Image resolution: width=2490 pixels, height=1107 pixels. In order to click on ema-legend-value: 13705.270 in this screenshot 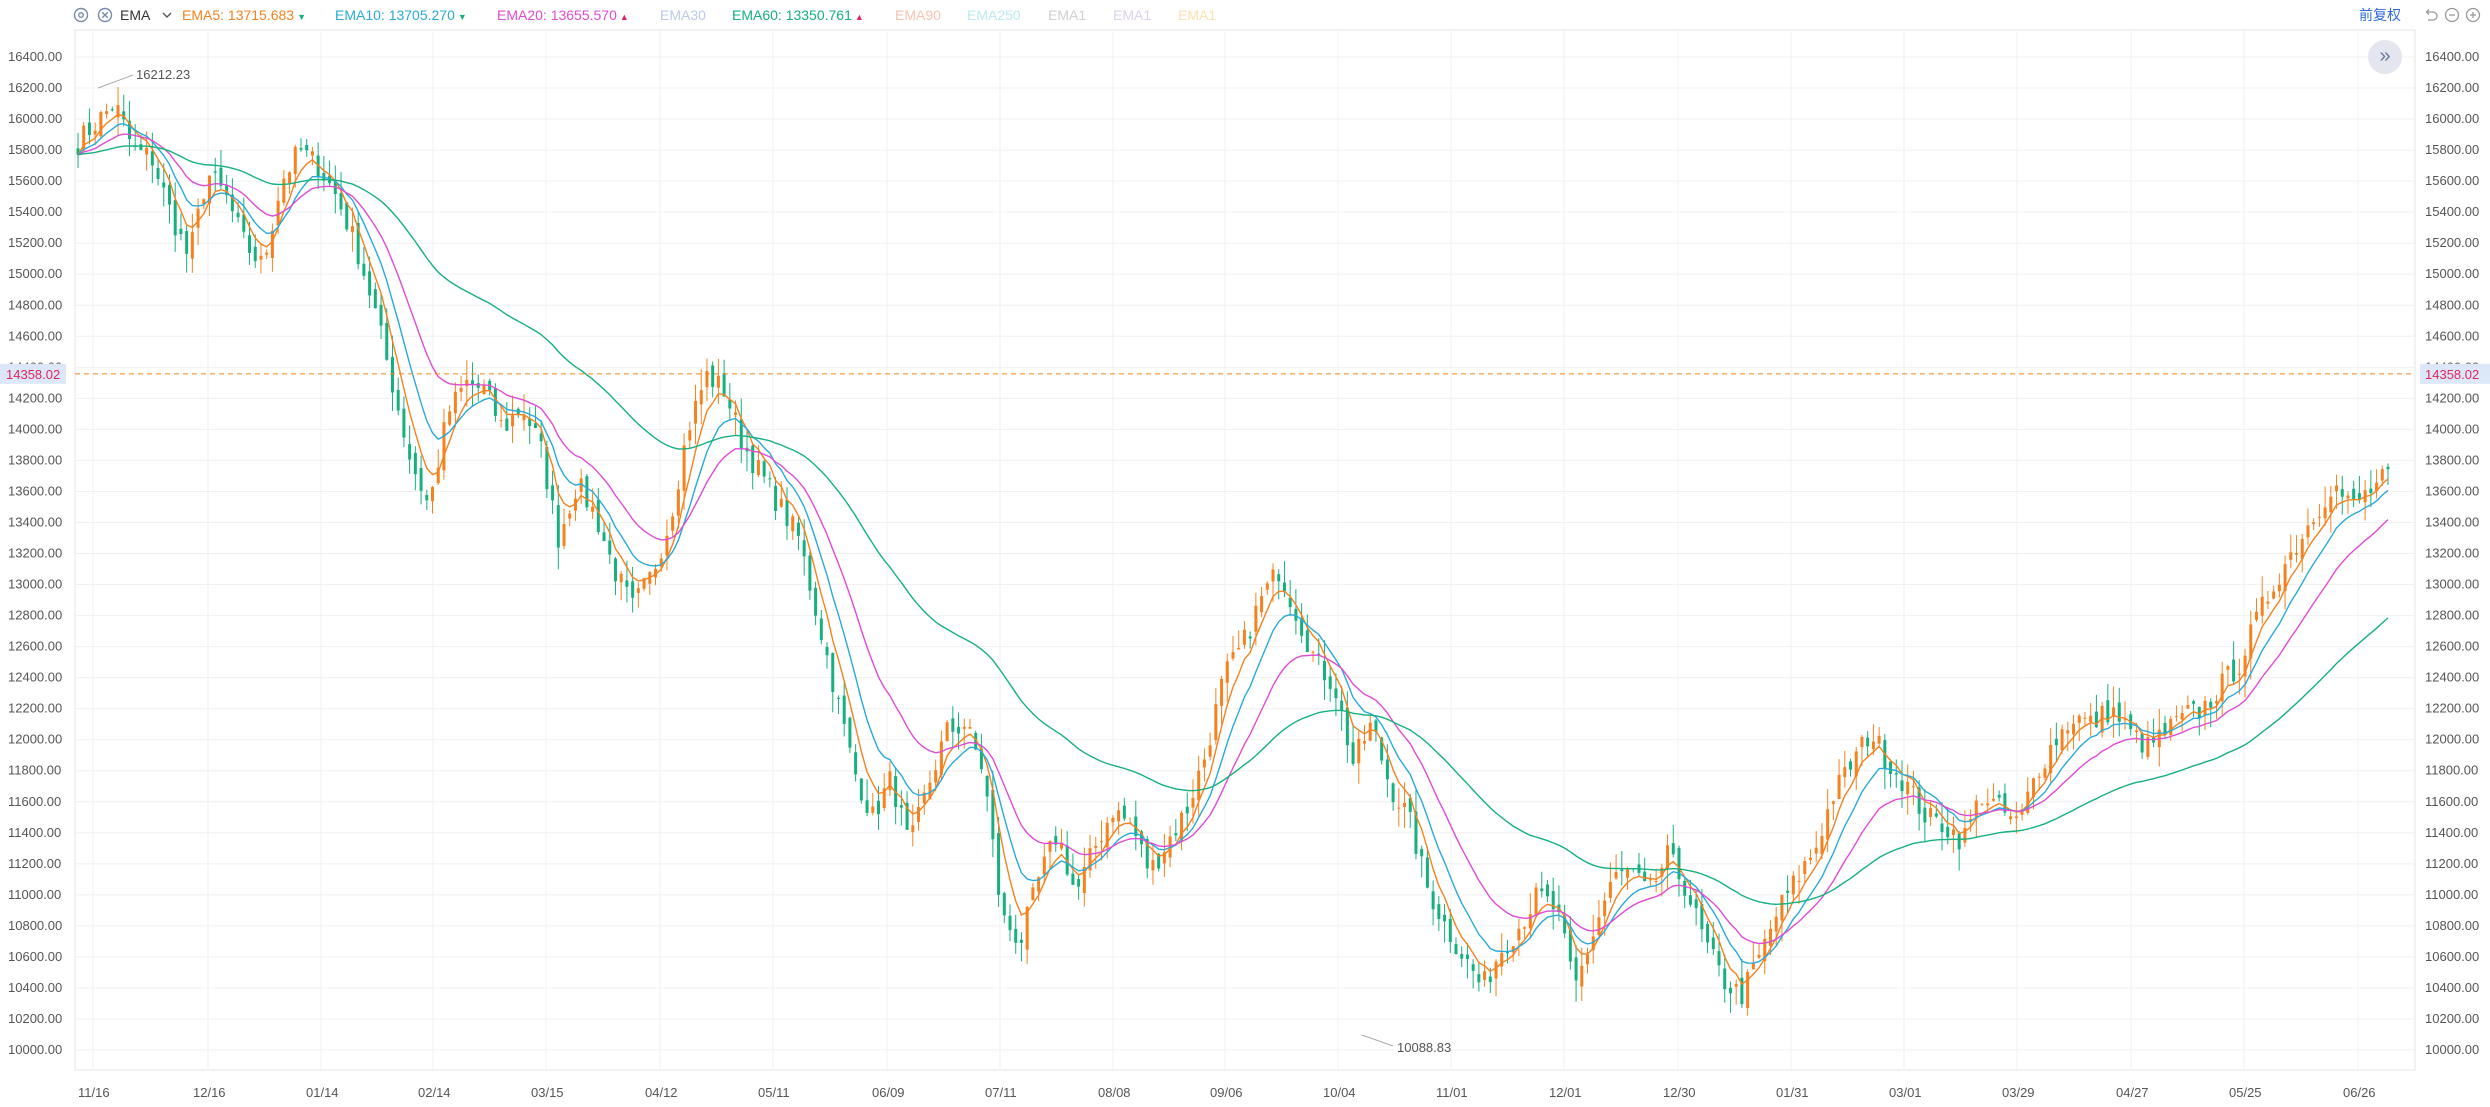, I will do `click(419, 15)`.